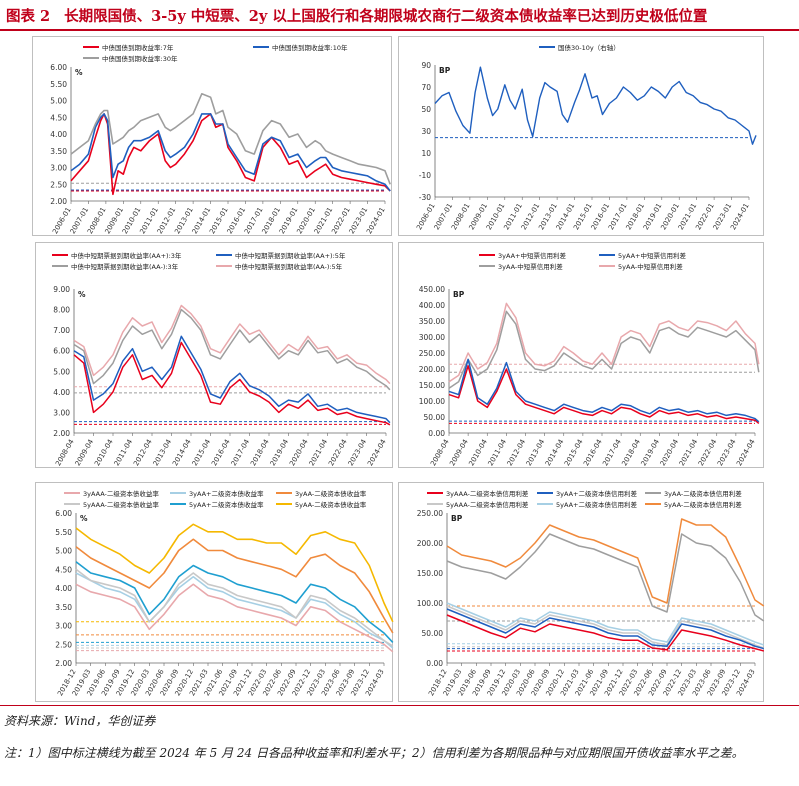 This screenshot has height=786, width=799. Describe the element at coordinates (597, 493) in the screenshot. I see `legend-label: 3yAA+二级资本债信用利差` at that location.